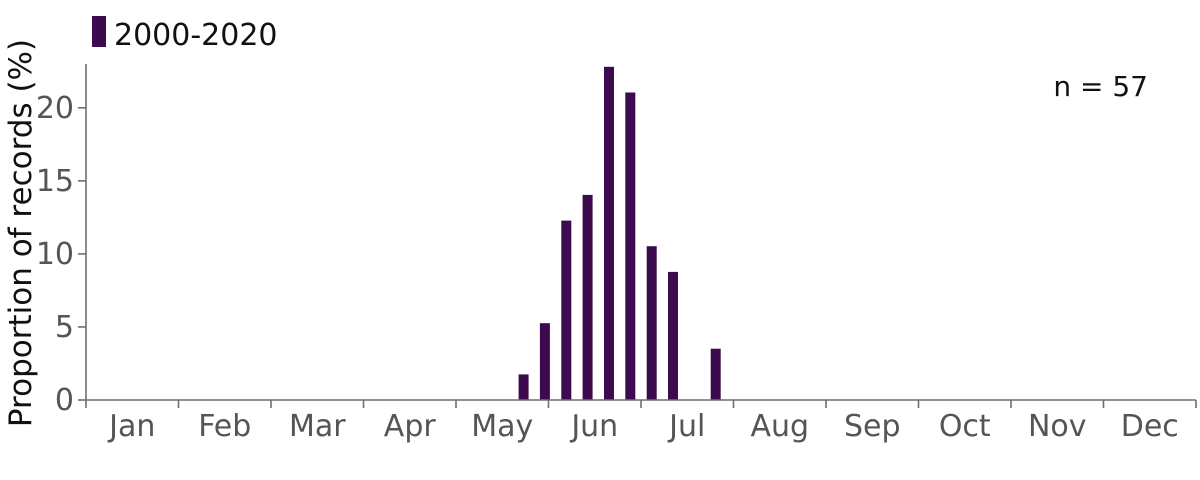 The image size is (1200, 480). Describe the element at coordinates (872, 426) in the screenshot. I see `x-tick-label-sep: Sep` at that location.